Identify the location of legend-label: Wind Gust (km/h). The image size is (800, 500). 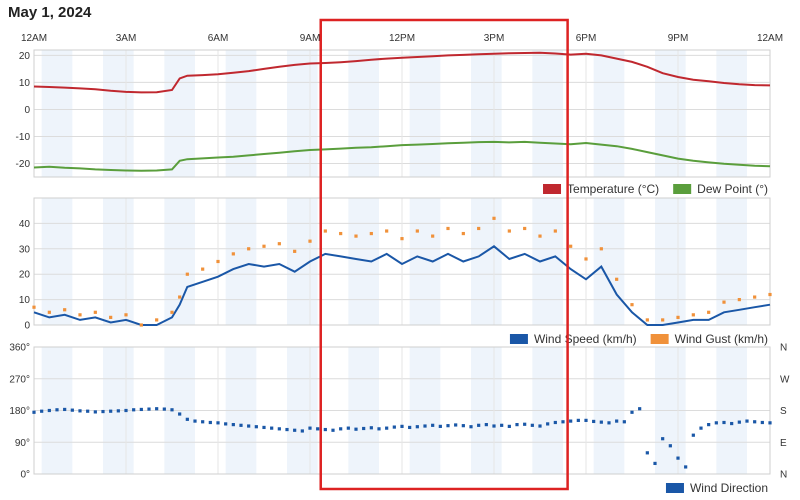
(721, 339).